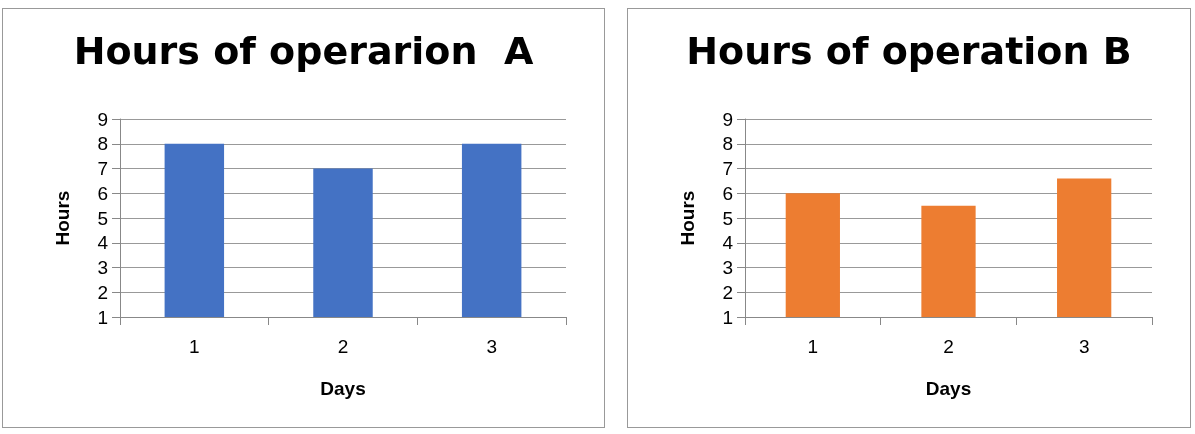  What do you see at coordinates (909, 51) in the screenshot?
I see `chart-title: Hours of operation B` at bounding box center [909, 51].